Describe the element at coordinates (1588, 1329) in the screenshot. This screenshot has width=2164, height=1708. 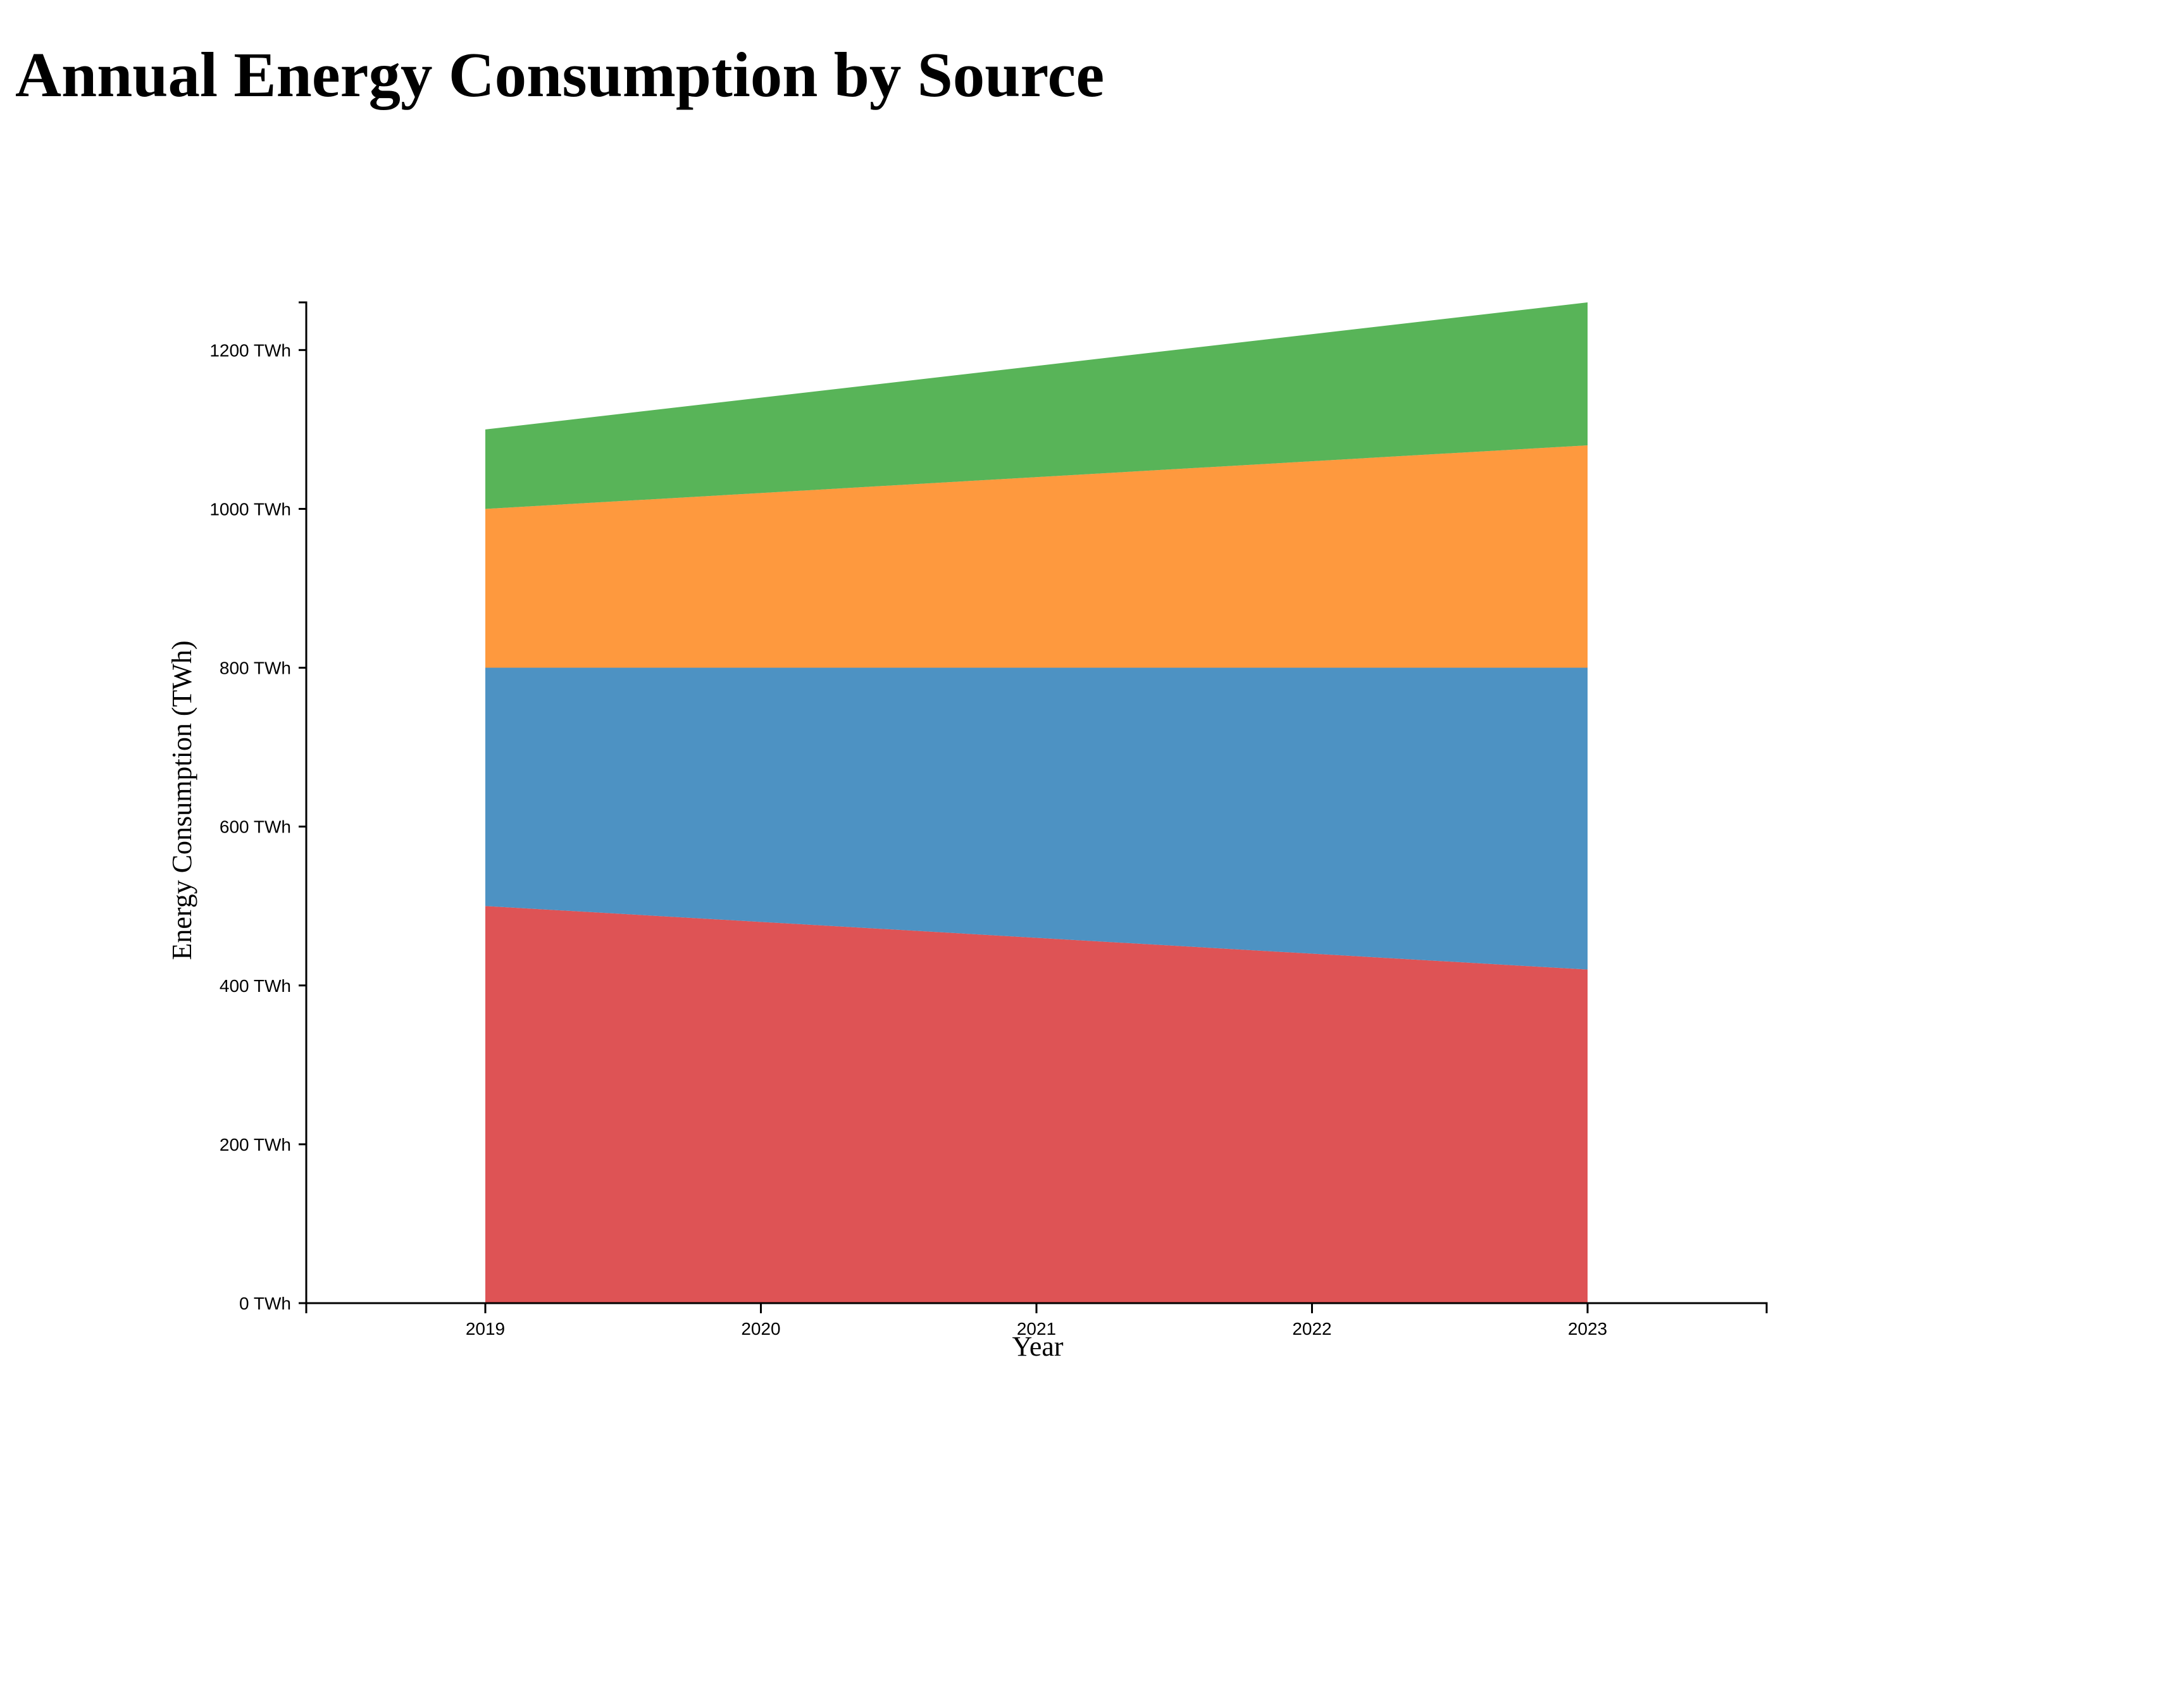
I see `x-tick-label-2023: 2023` at that location.